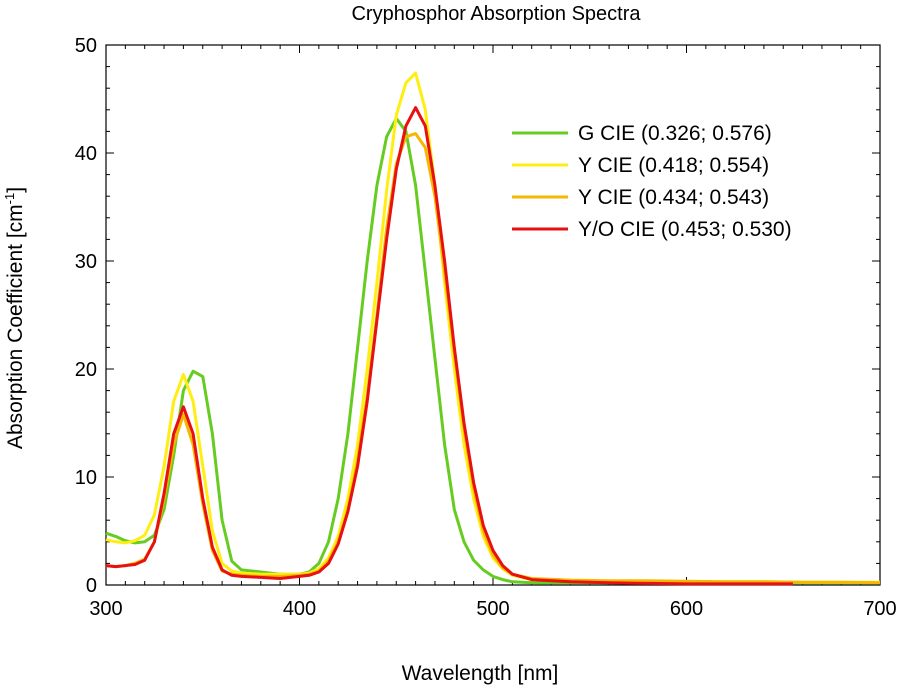 The height and width of the screenshot is (689, 900). What do you see at coordinates (492, 609) in the screenshot?
I see `x-tick-label: 500` at bounding box center [492, 609].